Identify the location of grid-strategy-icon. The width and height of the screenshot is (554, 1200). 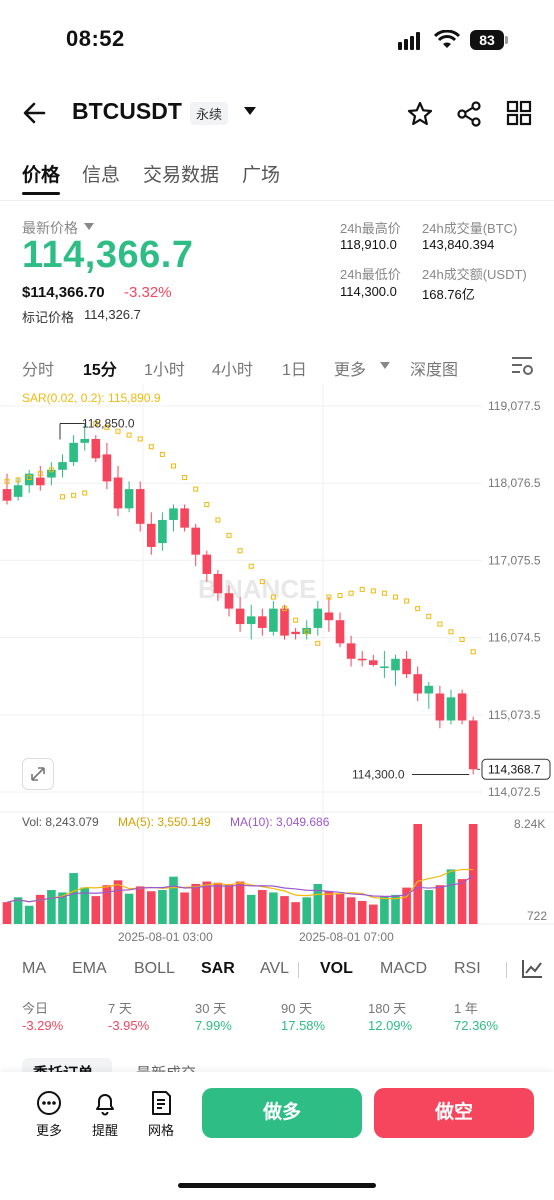
(161, 1103).